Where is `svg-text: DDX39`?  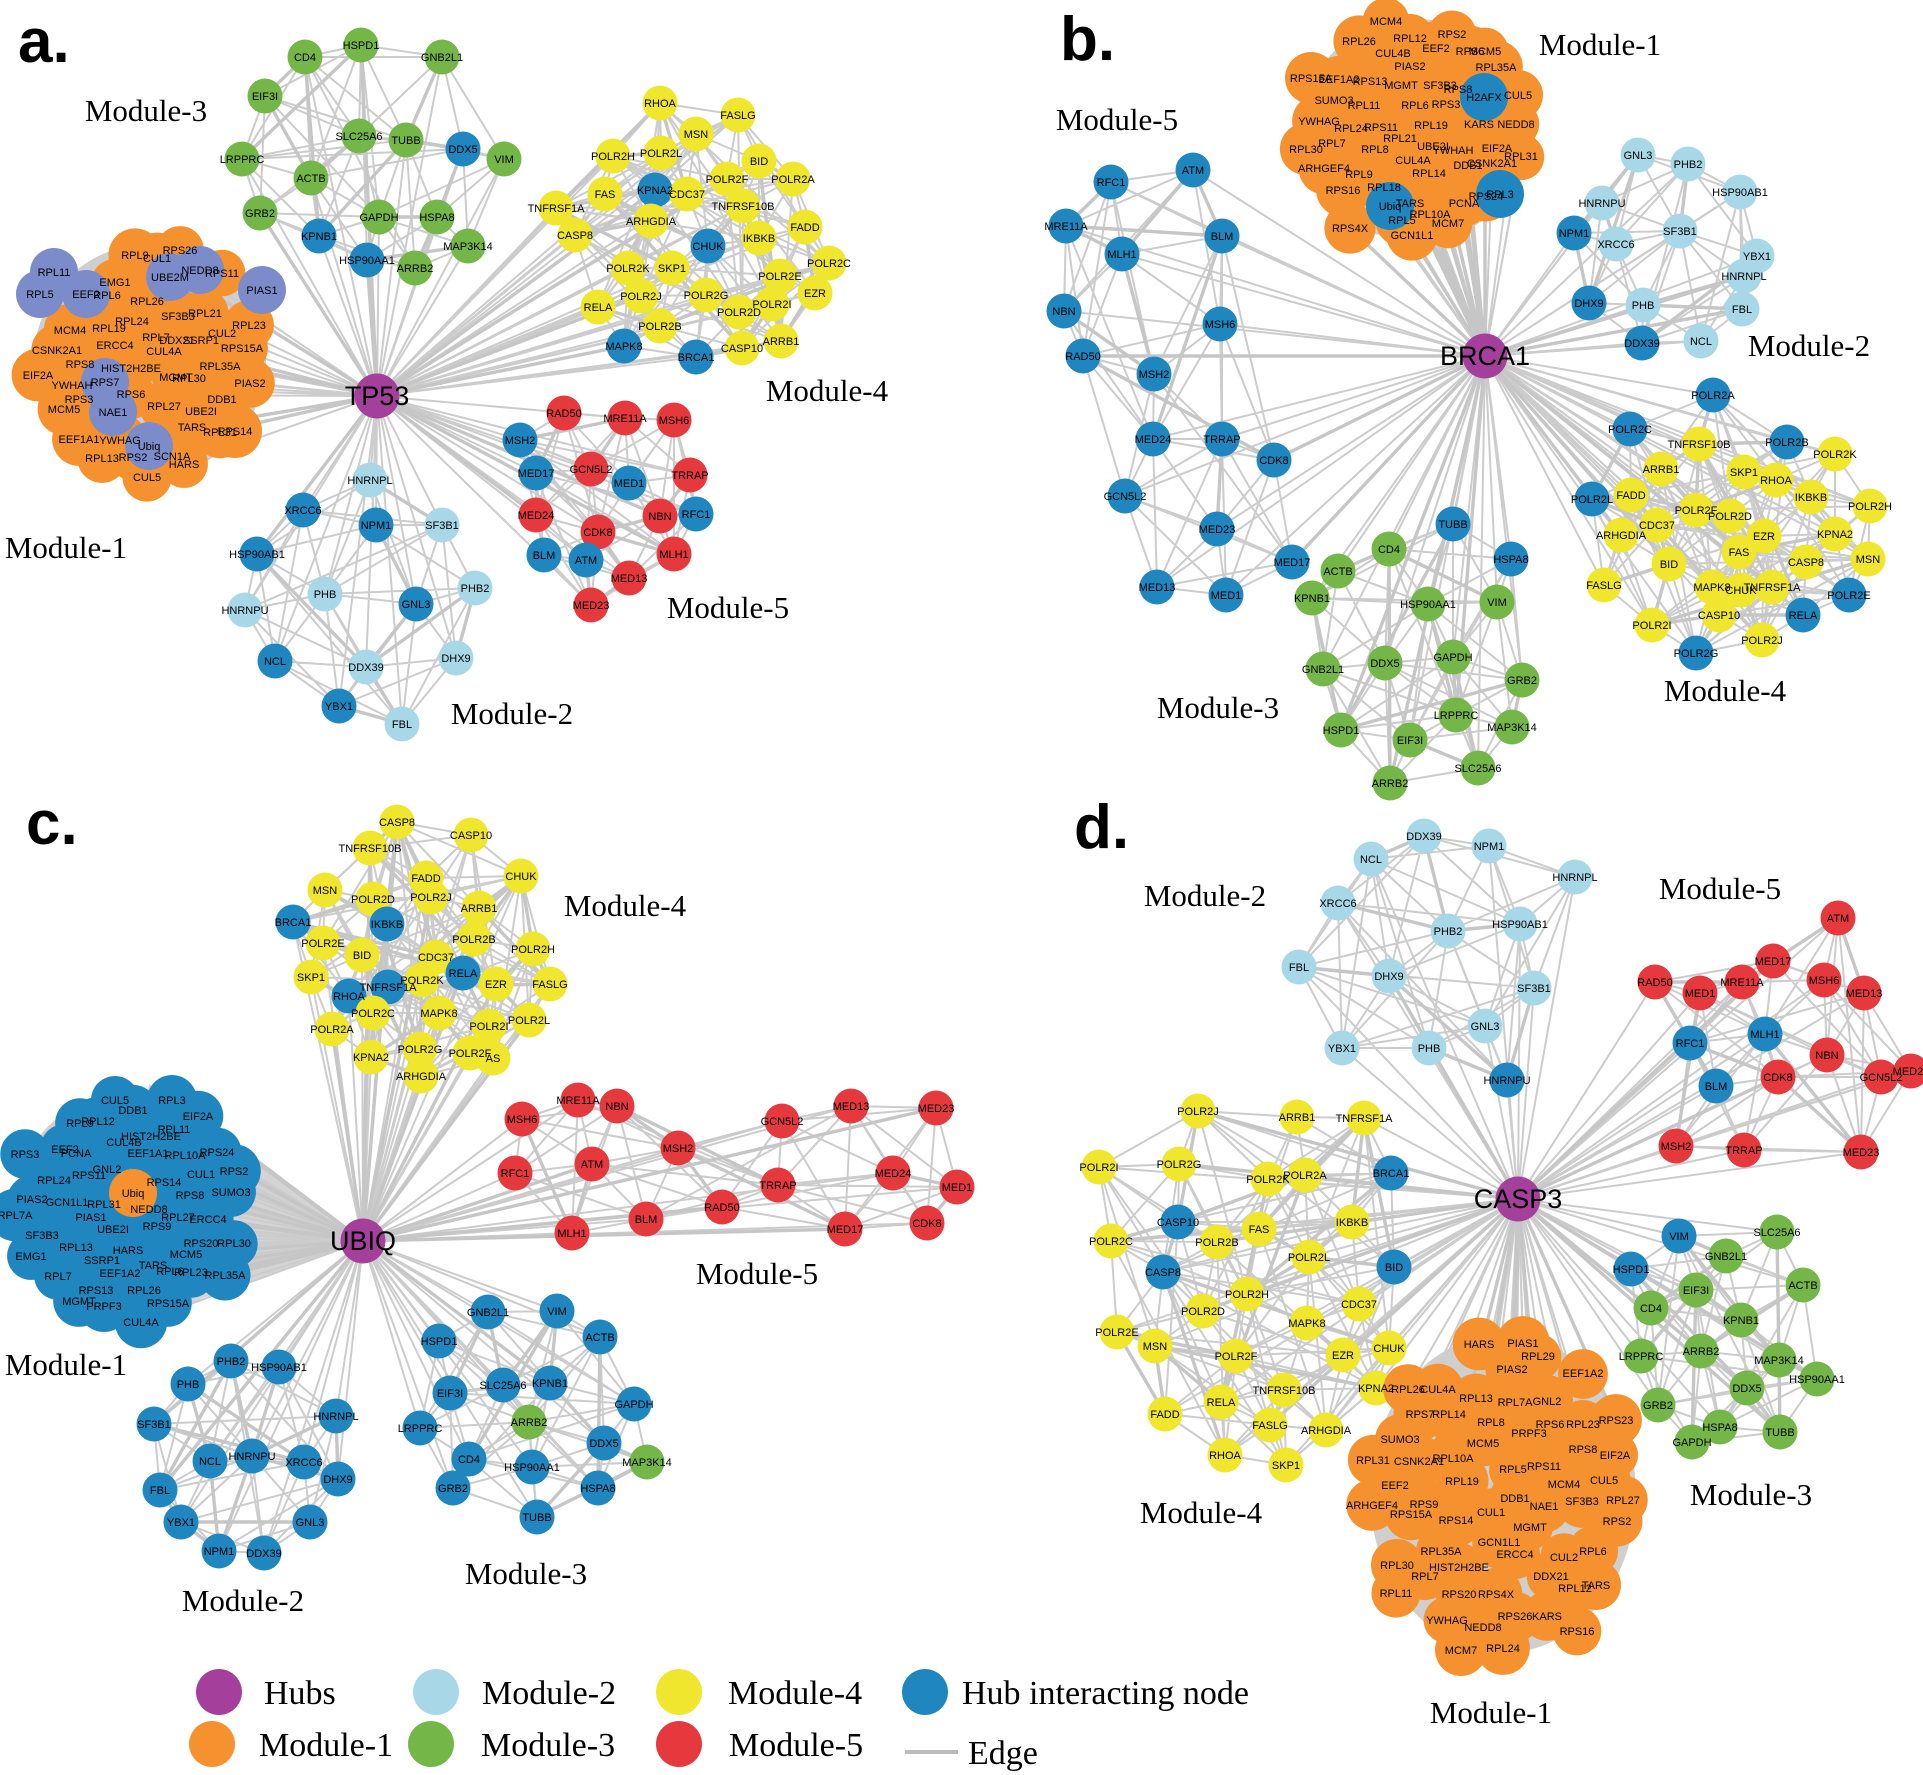 svg-text: DDX39 is located at coordinates (1423, 837).